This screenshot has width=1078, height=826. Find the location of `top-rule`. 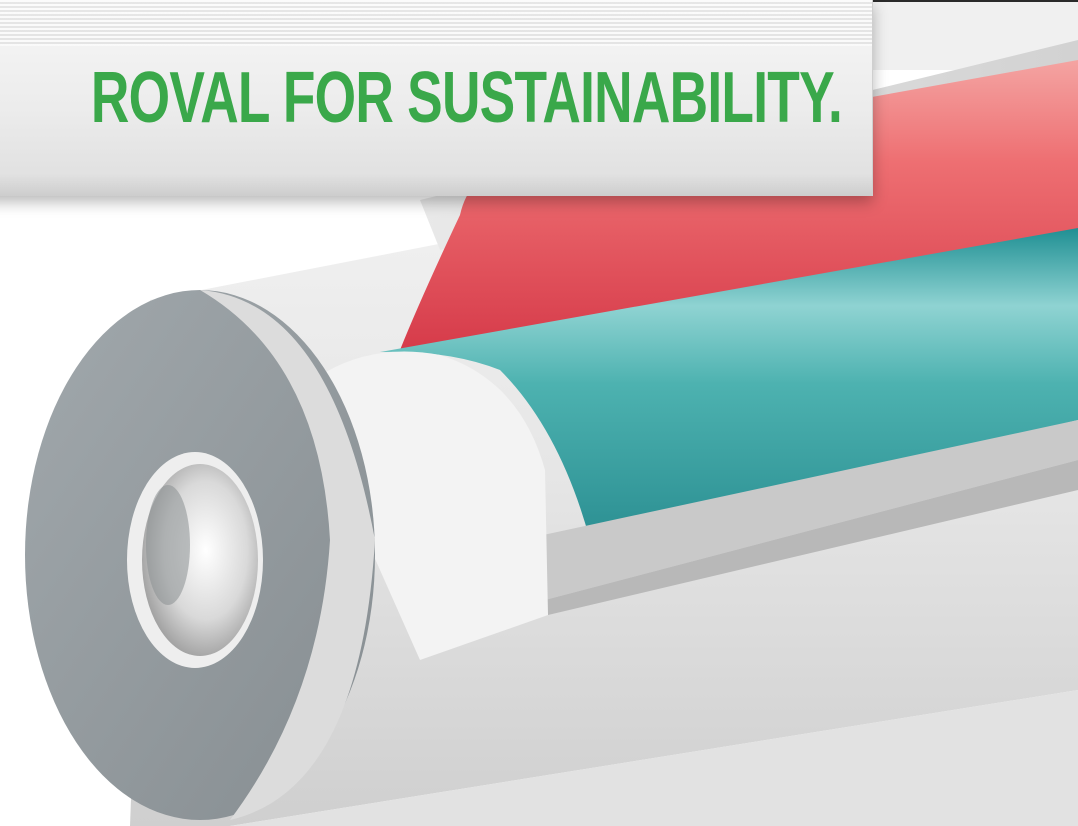

top-rule is located at coordinates (975, 1).